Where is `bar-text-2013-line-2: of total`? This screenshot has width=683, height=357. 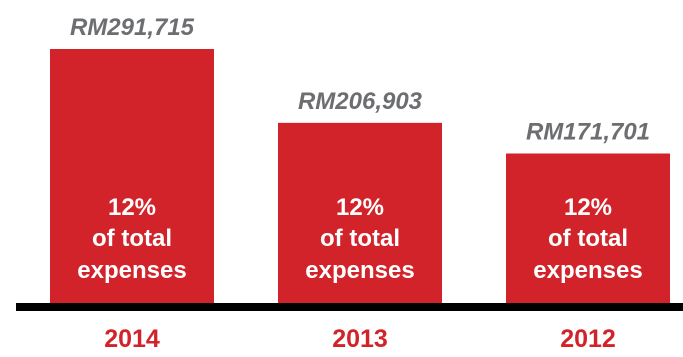 bar-text-2013-line-2: of total is located at coordinates (360, 238).